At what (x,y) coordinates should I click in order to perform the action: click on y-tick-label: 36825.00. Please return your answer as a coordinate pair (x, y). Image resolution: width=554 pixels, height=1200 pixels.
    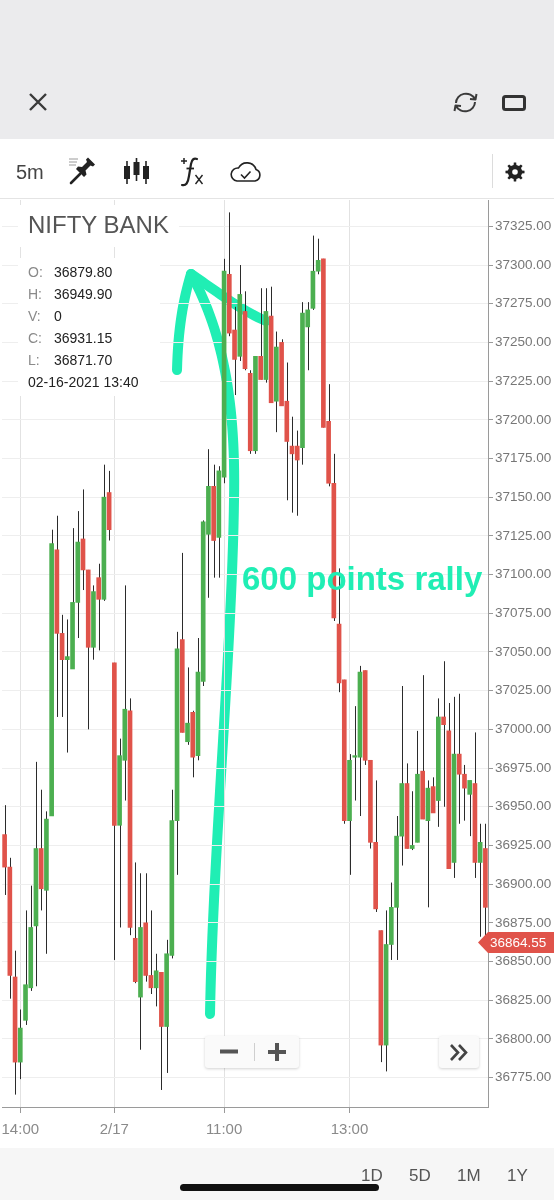
    Looking at the image, I should click on (523, 999).